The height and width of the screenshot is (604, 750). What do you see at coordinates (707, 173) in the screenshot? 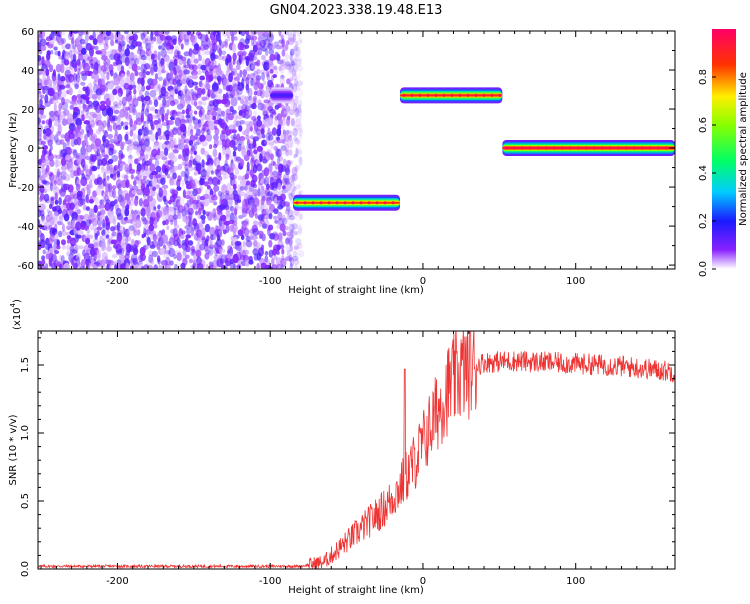
I see `colorbar-ticks: 0.0 0.2 0.4 0.6 0.8` at bounding box center [707, 173].